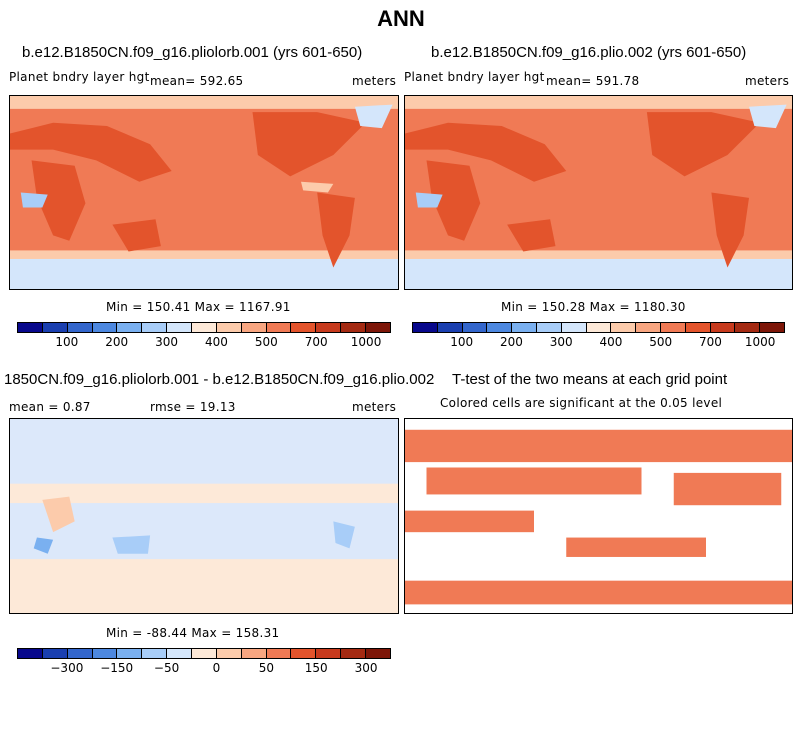 This screenshot has width=802, height=733. Describe the element at coordinates (193, 633) in the screenshot. I see `panel3-minmax: Min = -88.44 Max = 158.31` at that location.